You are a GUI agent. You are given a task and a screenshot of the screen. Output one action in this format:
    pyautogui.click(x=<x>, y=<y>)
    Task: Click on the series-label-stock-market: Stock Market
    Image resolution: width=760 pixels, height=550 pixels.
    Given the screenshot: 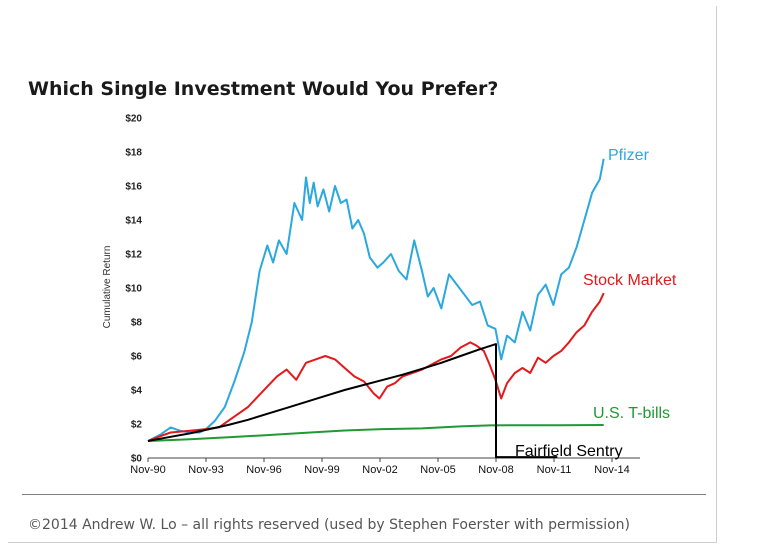 What is the action you would take?
    pyautogui.click(x=630, y=280)
    